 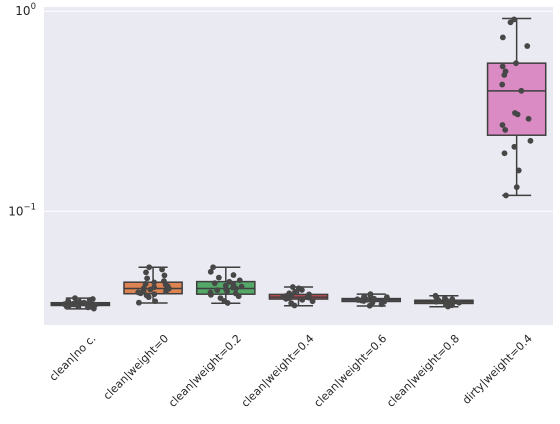 I want to click on x-tick-label: clean|no c., so click(x=73, y=358).